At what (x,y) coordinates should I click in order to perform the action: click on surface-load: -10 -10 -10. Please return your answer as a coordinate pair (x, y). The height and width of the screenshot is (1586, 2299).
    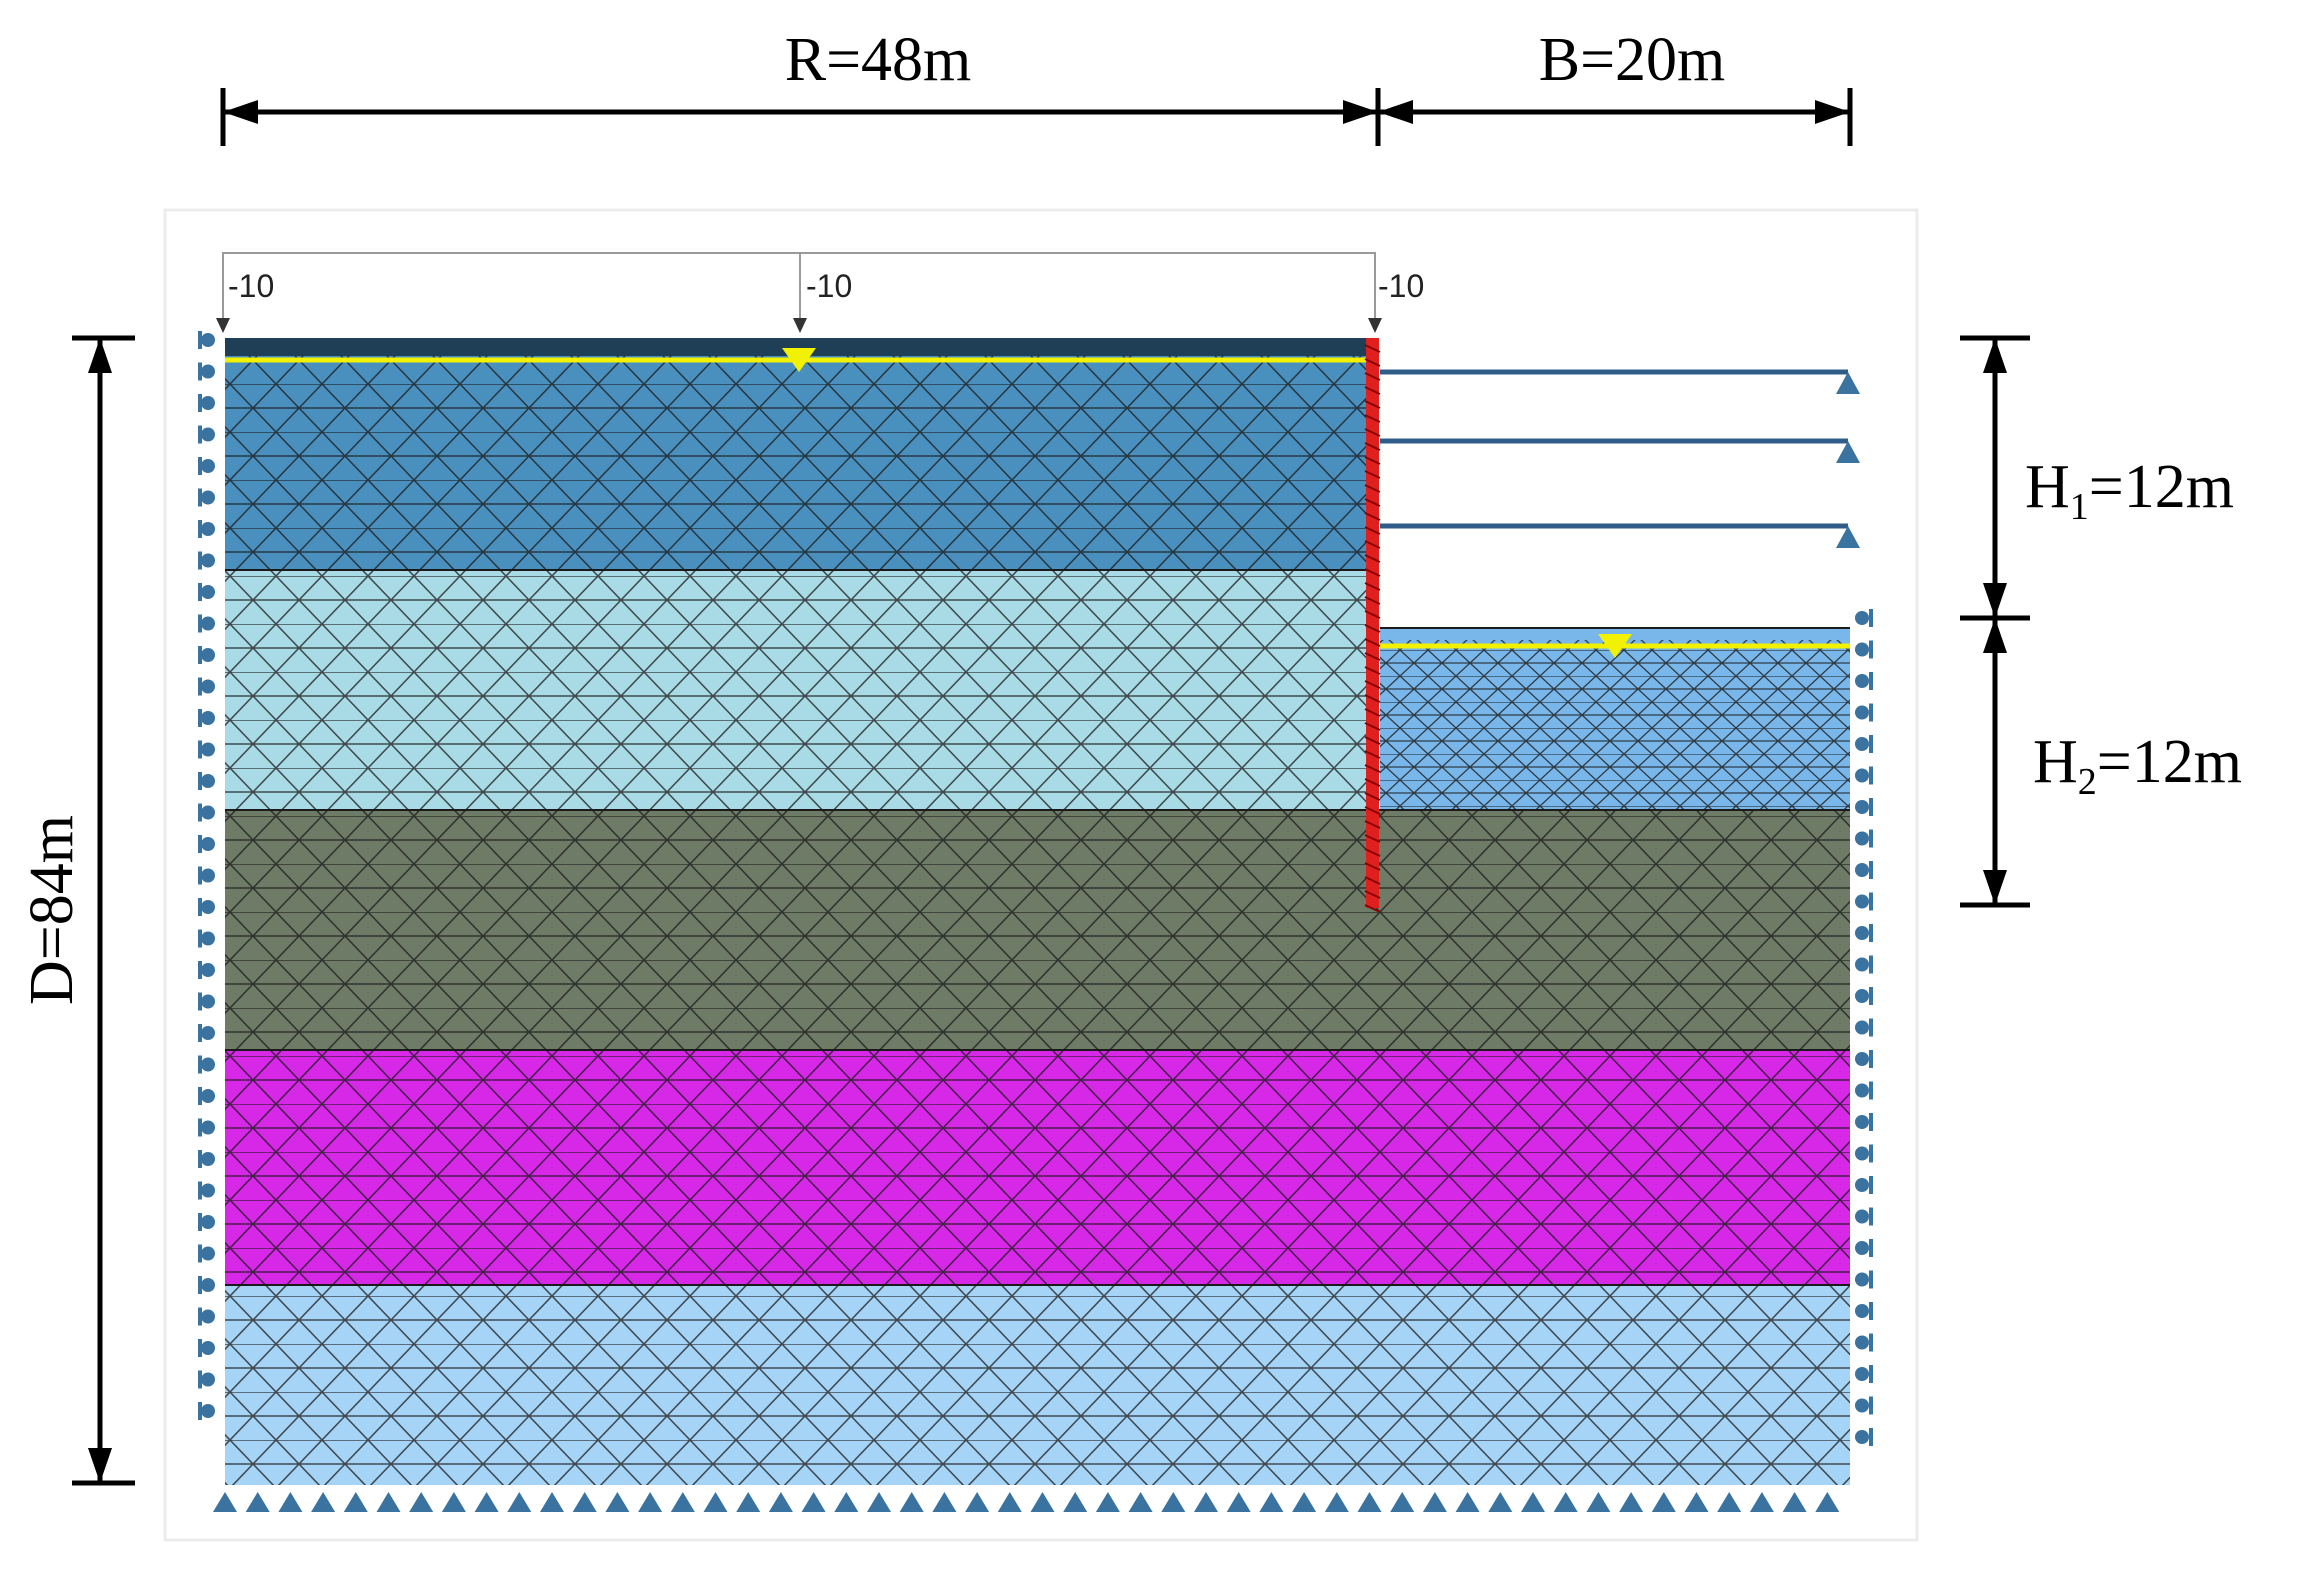
    Looking at the image, I should click on (820, 292).